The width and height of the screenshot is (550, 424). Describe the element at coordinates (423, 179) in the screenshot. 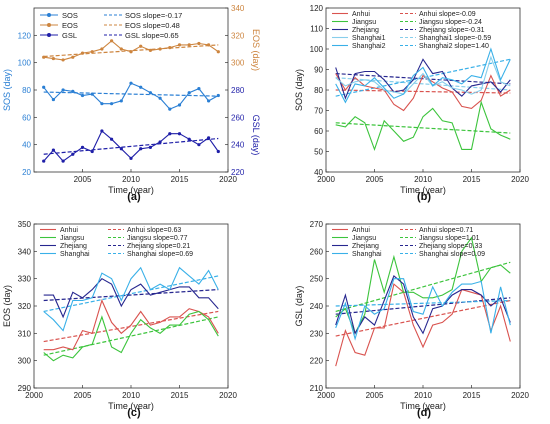

I see `x-tick-label: 2010` at that location.